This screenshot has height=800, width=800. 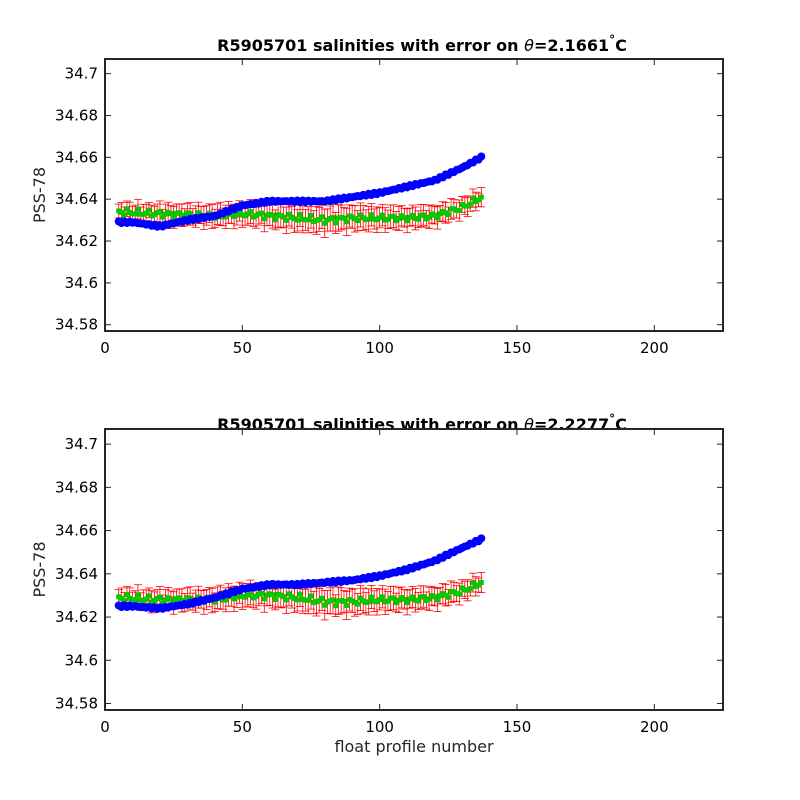 I want to click on y-tick-label: 34.6, so click(x=81, y=660).